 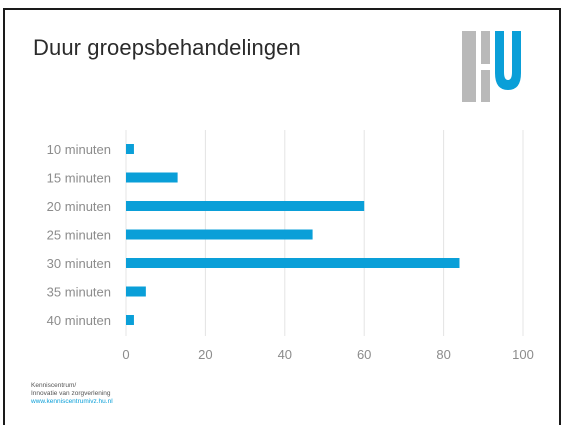 I want to click on category-label: 30 minuten, so click(x=79, y=263).